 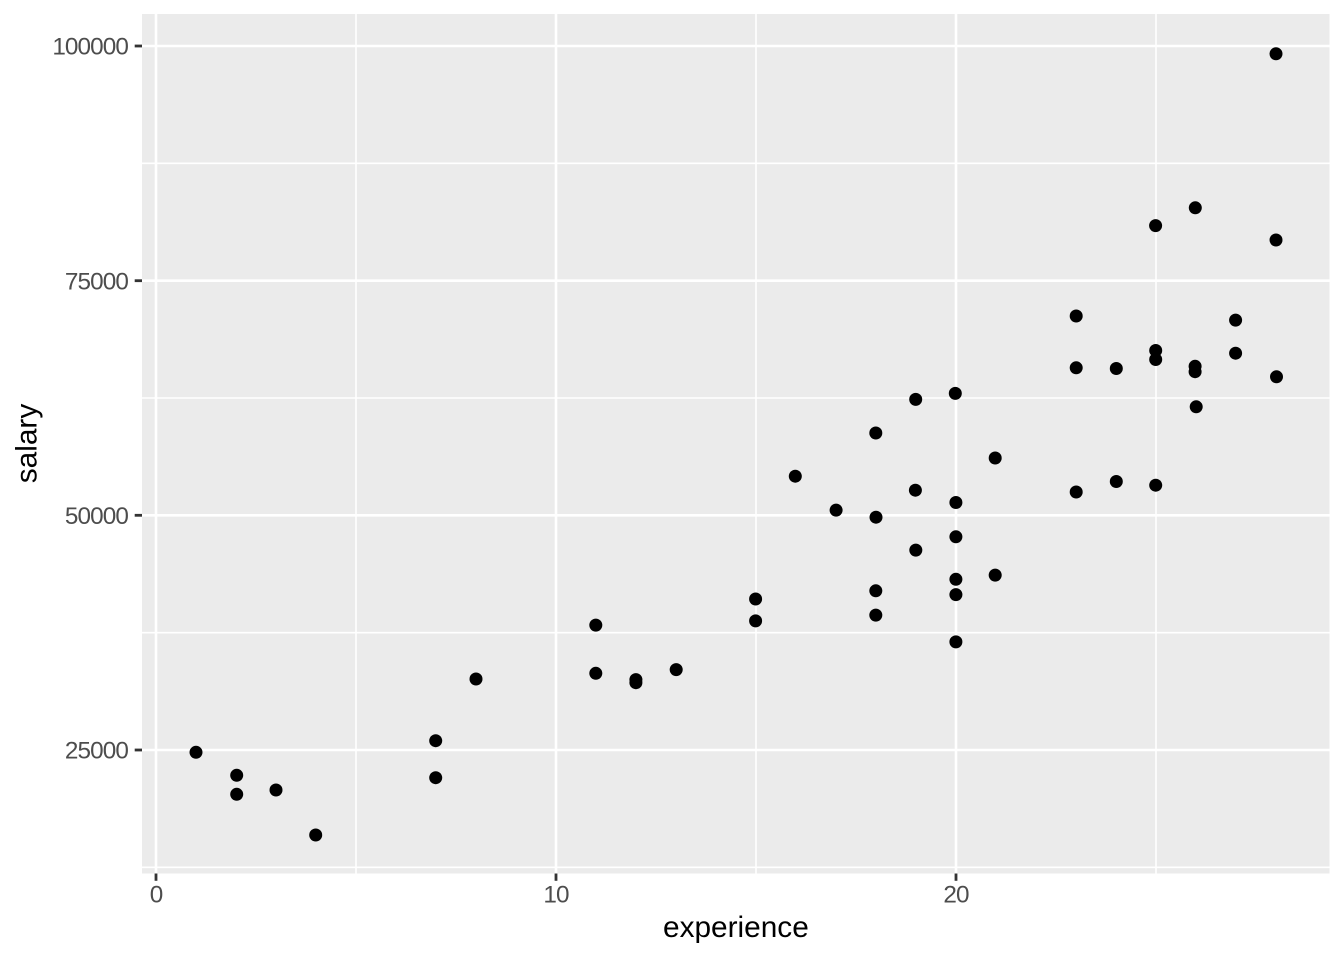 What do you see at coordinates (96, 281) in the screenshot?
I see `svg-text: 75000` at bounding box center [96, 281].